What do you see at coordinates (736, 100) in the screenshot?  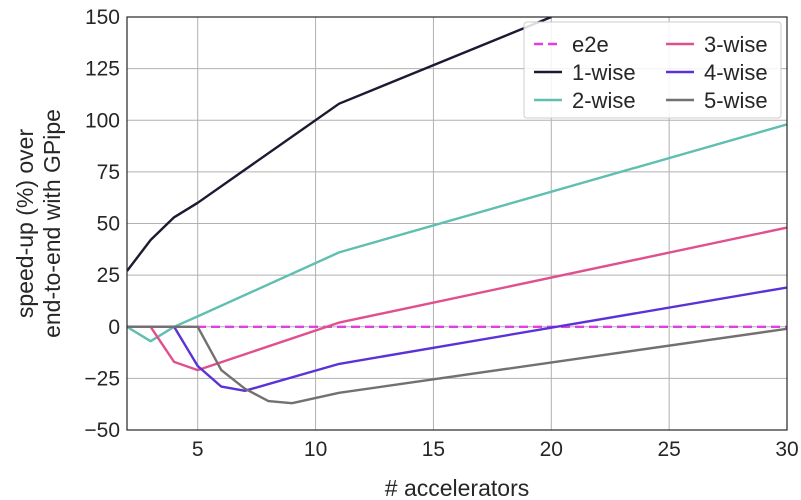 I see `legend-label-5-wise: 5-wise` at bounding box center [736, 100].